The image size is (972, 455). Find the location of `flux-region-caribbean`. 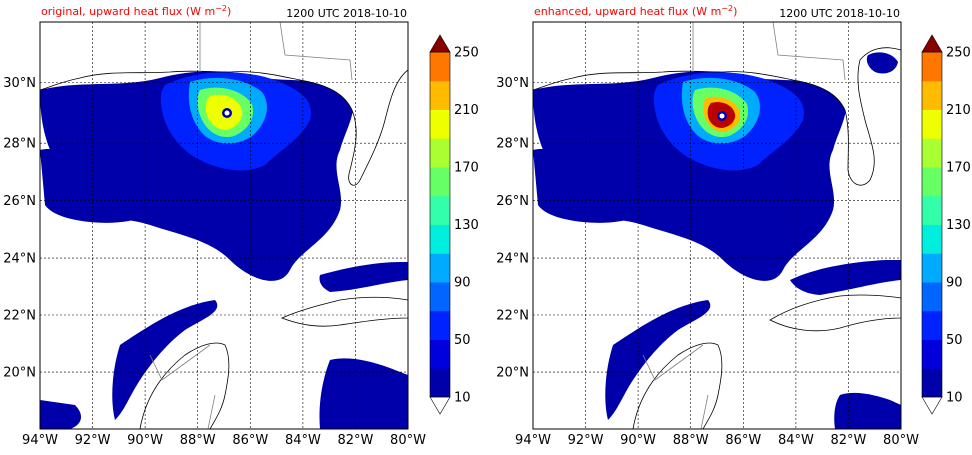

flux-region-caribbean is located at coordinates (867, 410).